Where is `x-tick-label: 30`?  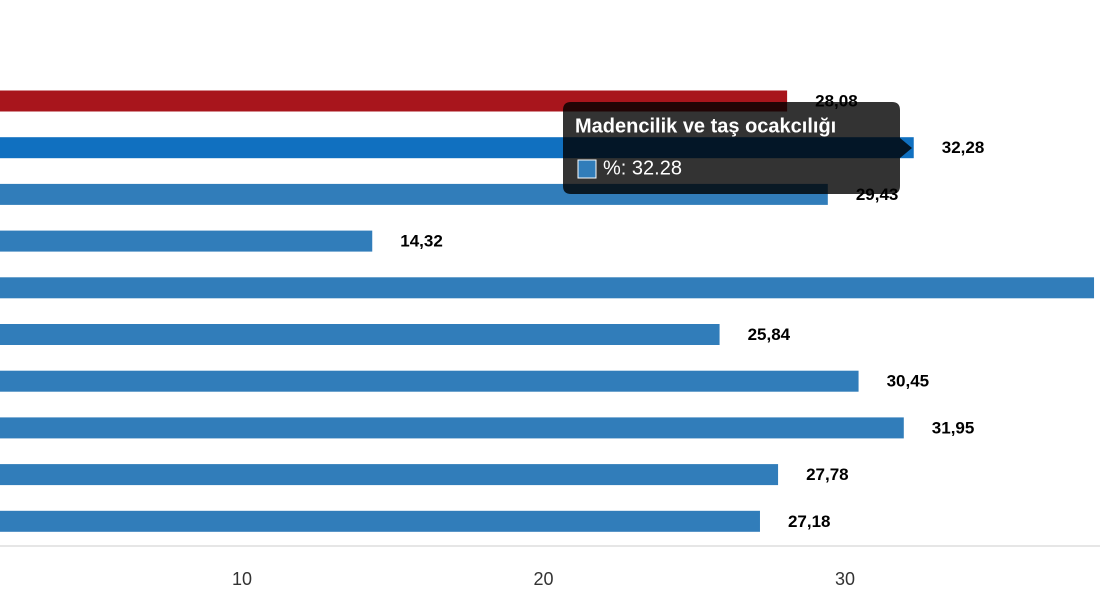 x-tick-label: 30 is located at coordinates (845, 579).